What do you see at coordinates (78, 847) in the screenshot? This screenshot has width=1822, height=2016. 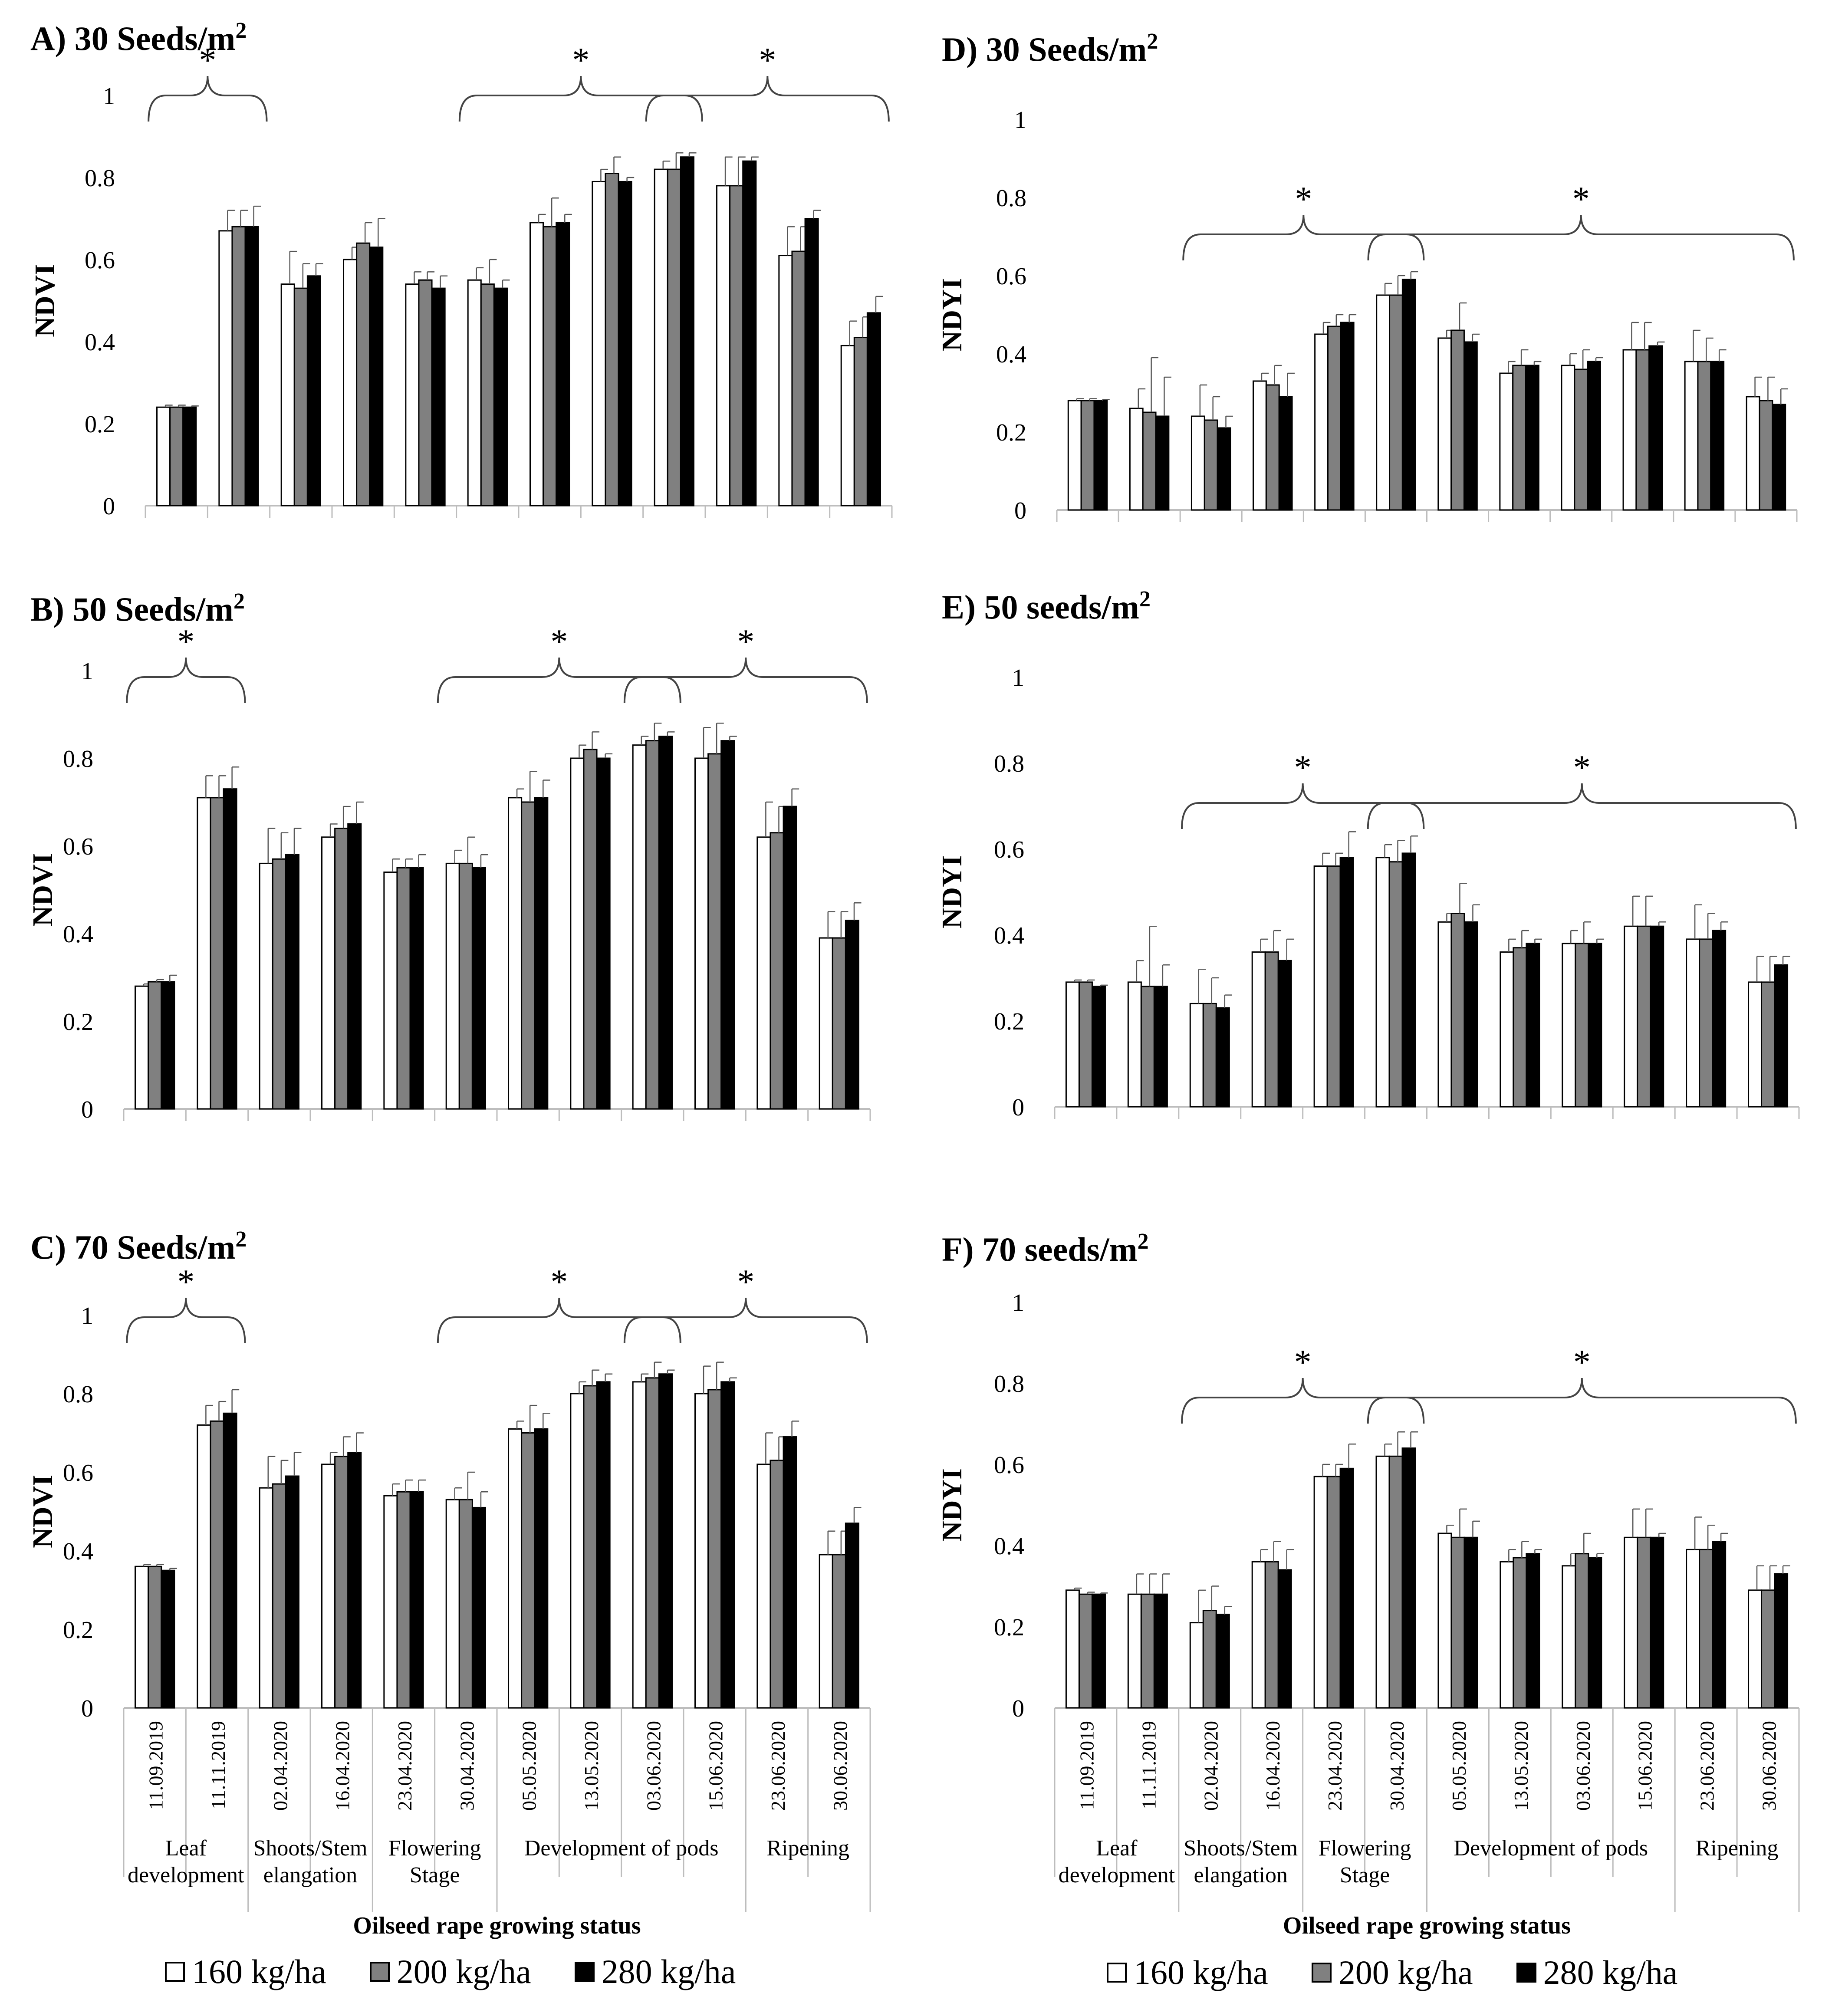 I see `y-tick-label: 0.6` at bounding box center [78, 847].